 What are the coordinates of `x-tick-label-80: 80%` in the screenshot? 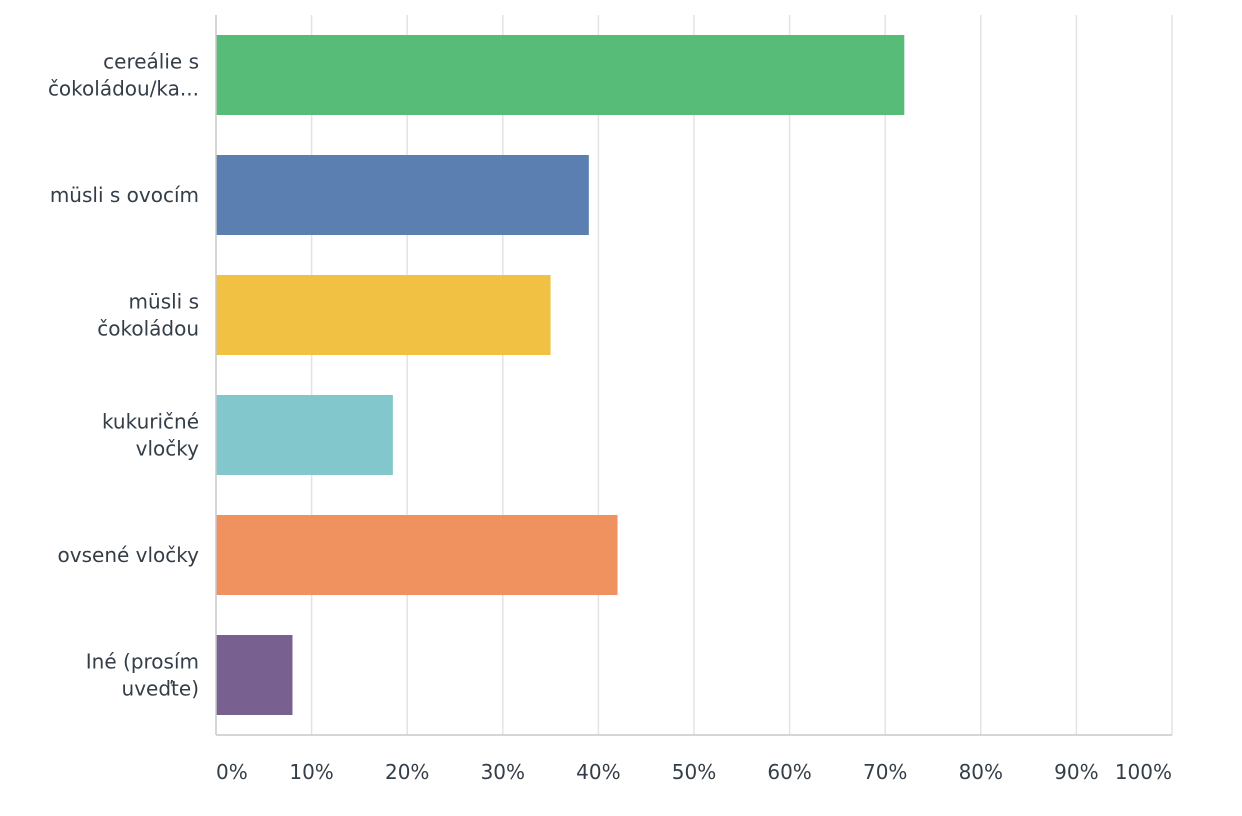 It's located at (981, 772).